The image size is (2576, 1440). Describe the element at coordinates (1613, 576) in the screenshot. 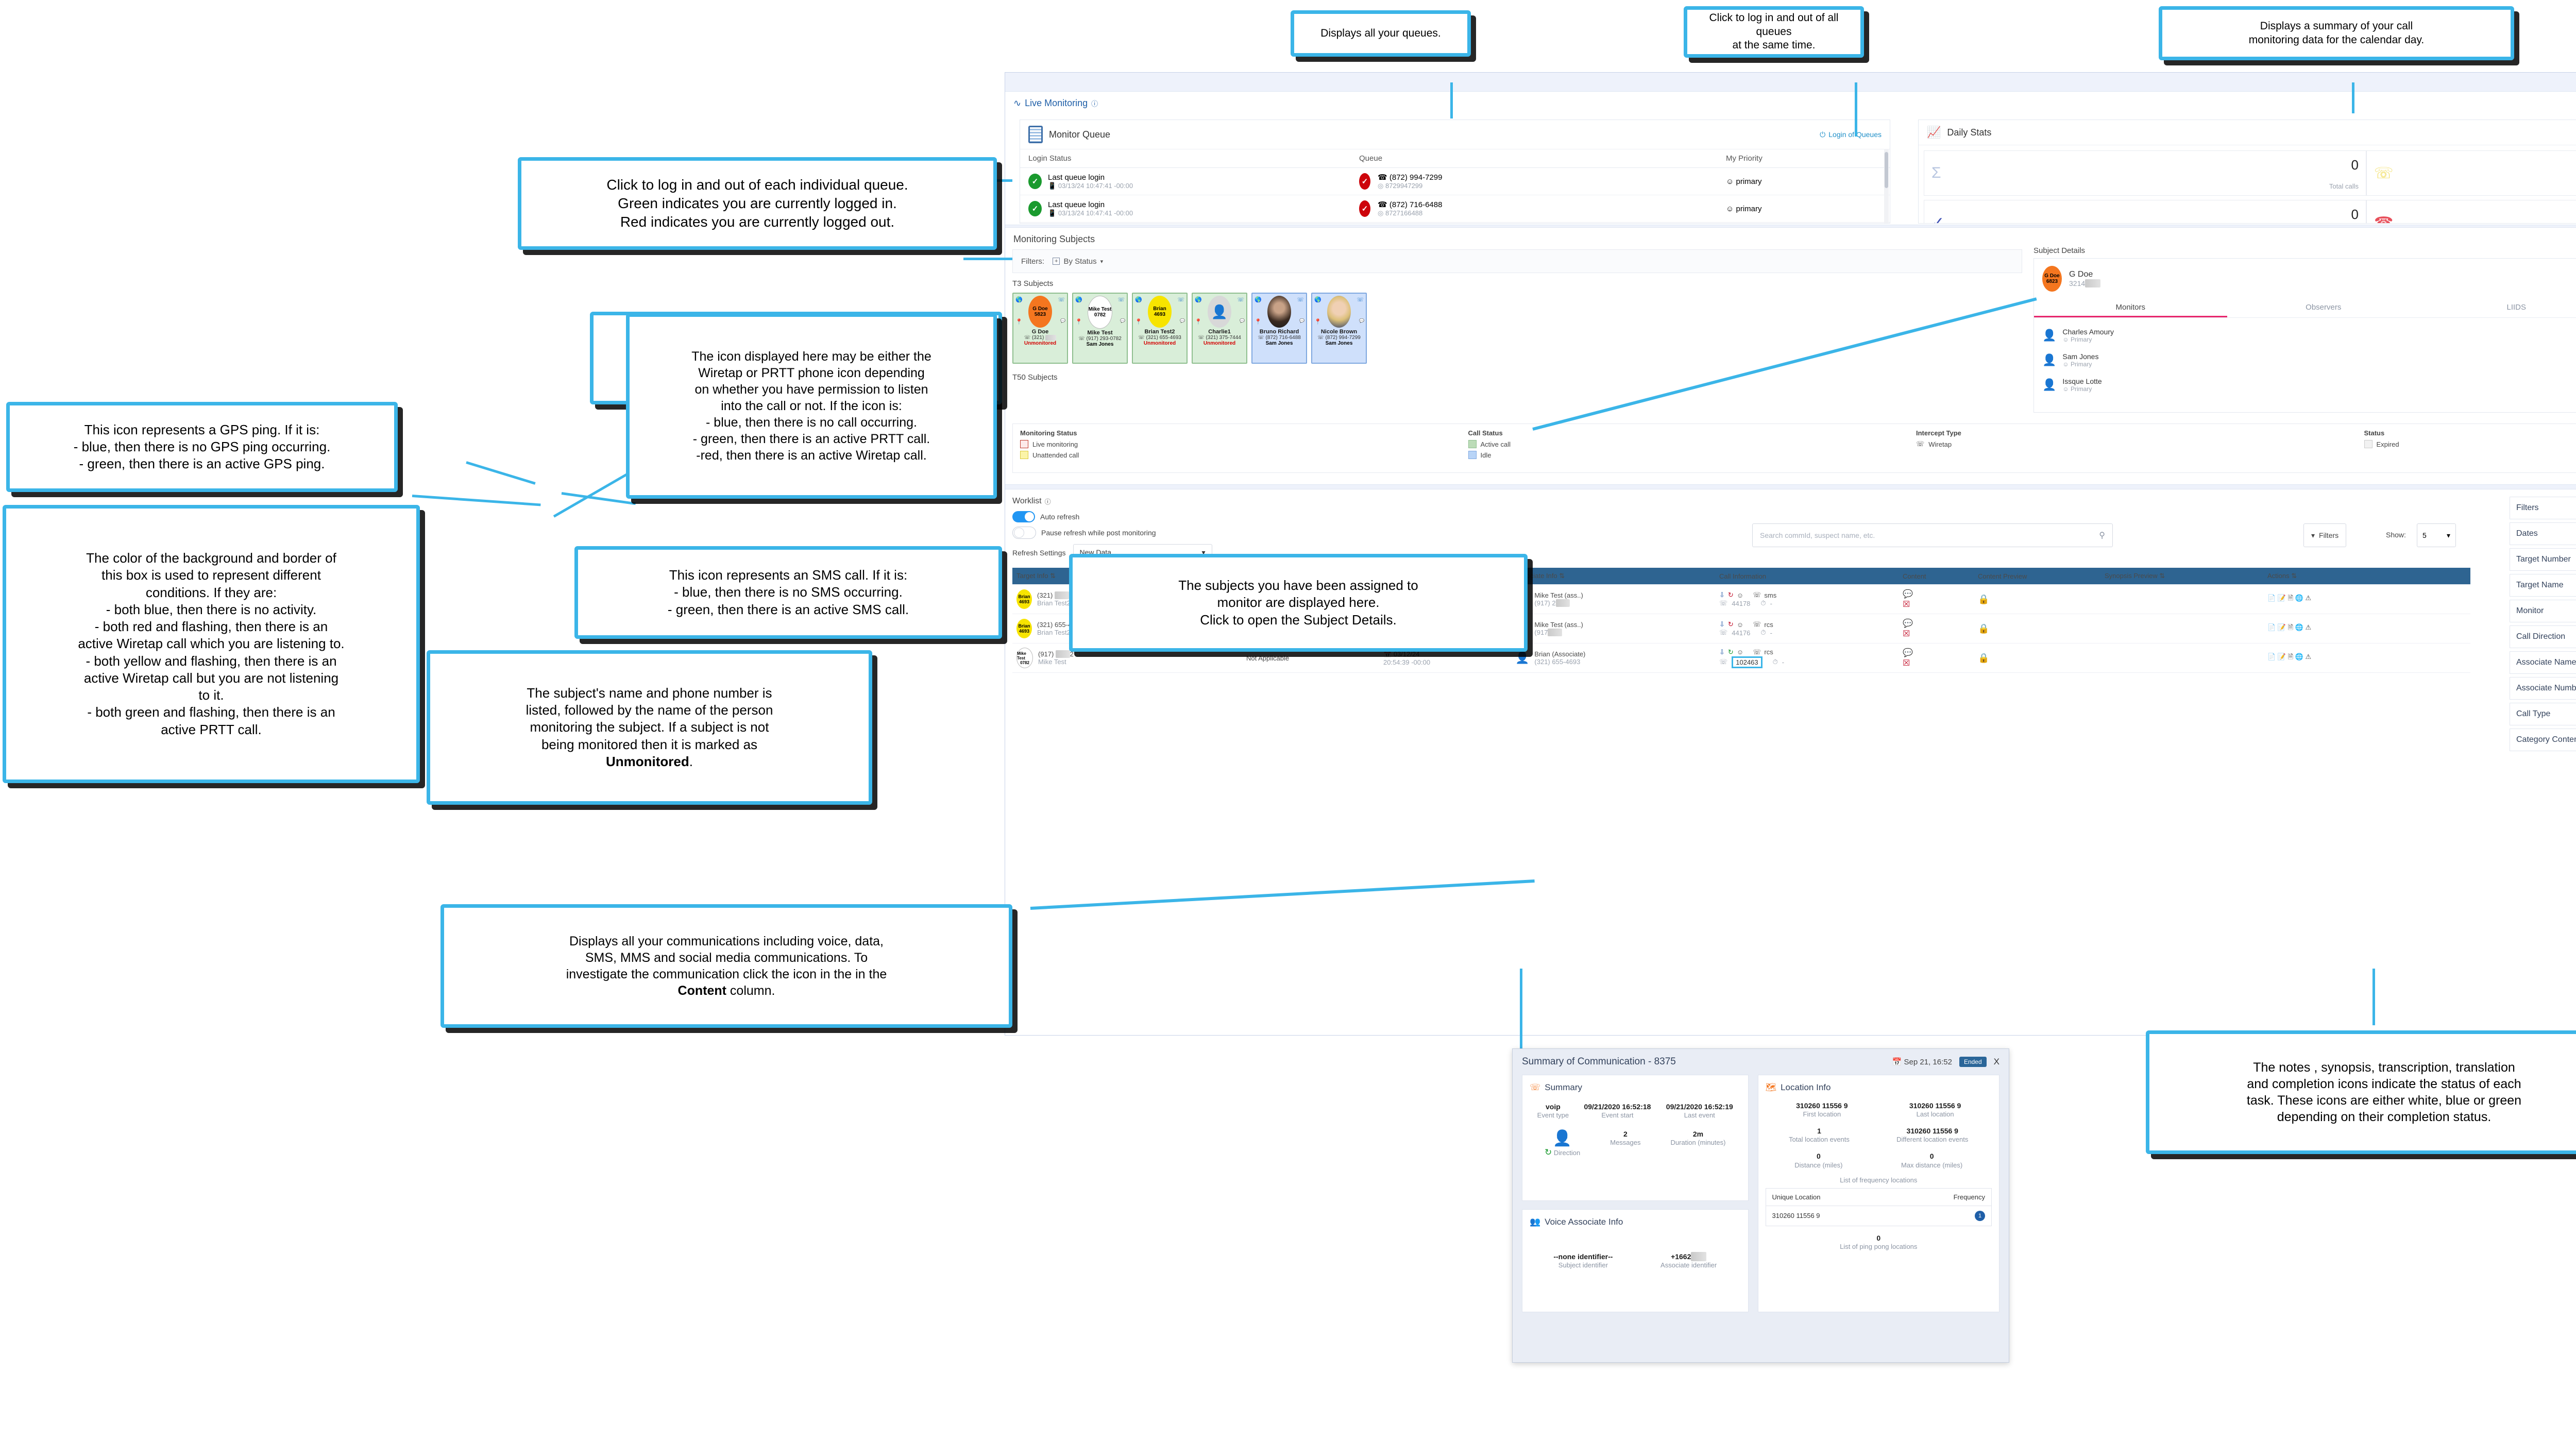

I see `col-associate-info: Associate Info ⇅` at that location.